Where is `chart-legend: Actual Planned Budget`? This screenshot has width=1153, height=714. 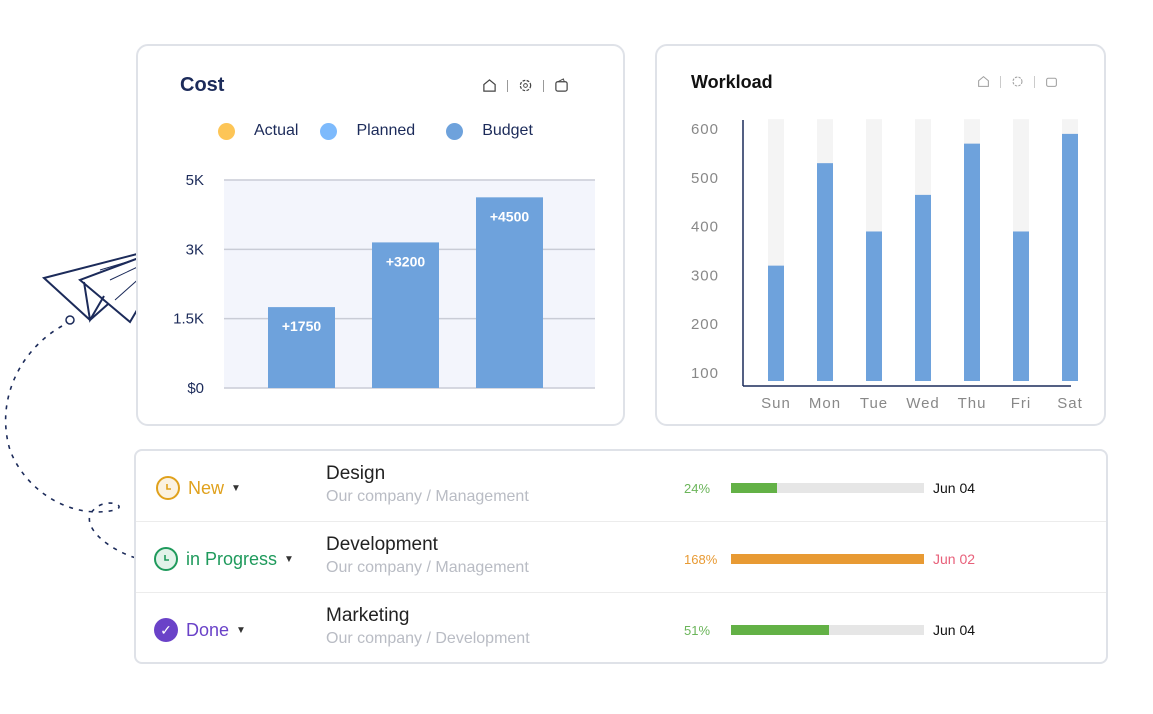 chart-legend: Actual Planned Budget is located at coordinates (375, 131).